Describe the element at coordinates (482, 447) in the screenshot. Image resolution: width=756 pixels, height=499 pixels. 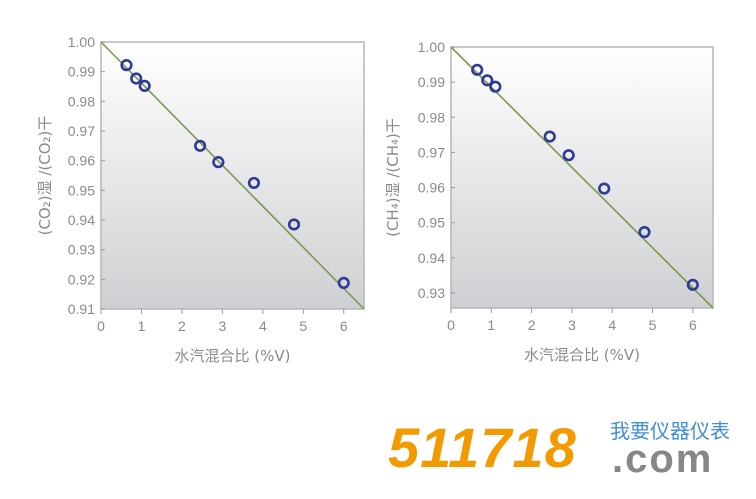
I see `logo-number: 511718` at that location.